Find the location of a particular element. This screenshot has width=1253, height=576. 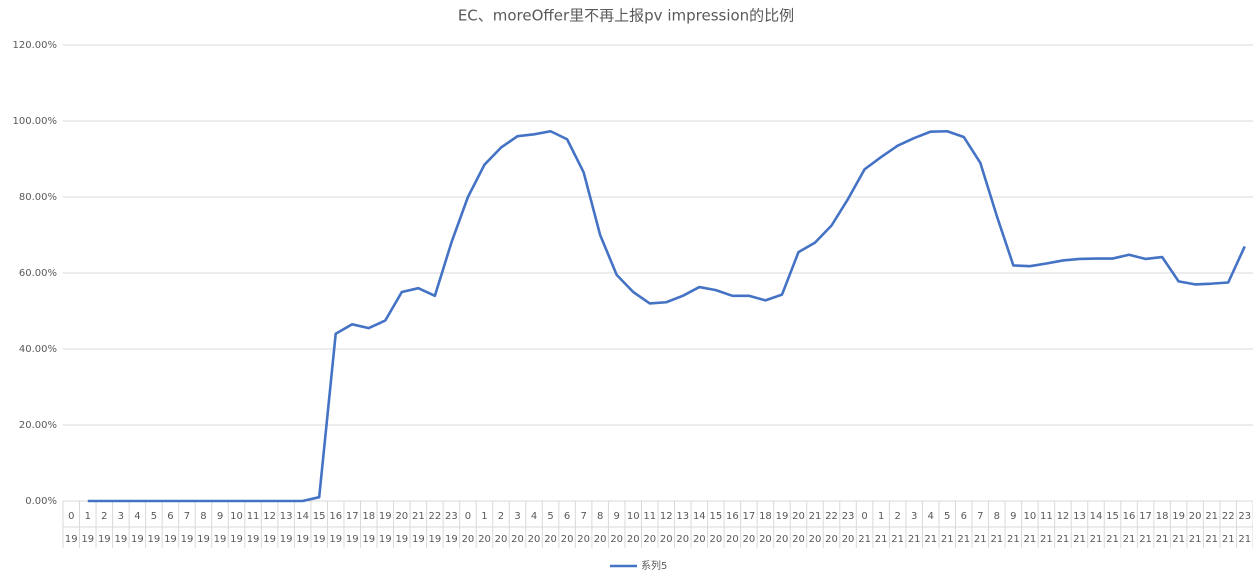

x-tick-label: 0 is located at coordinates (468, 516).